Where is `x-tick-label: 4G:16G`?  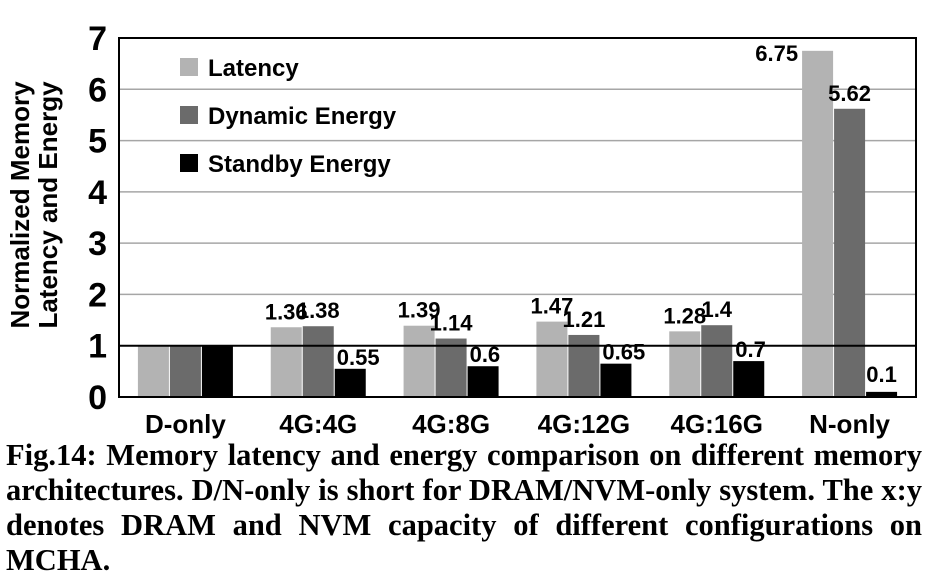 x-tick-label: 4G:16G is located at coordinates (717, 424).